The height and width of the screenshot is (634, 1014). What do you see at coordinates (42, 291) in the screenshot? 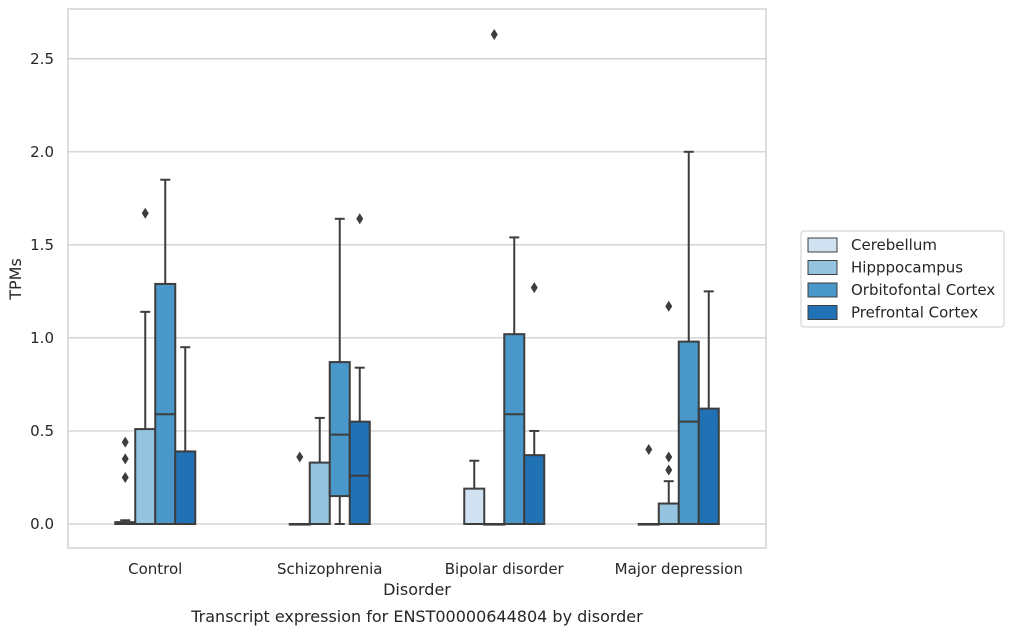
I see `y-tick-labels: 0.0 0.5 1.0 1.5 2.0 2.5` at bounding box center [42, 291].